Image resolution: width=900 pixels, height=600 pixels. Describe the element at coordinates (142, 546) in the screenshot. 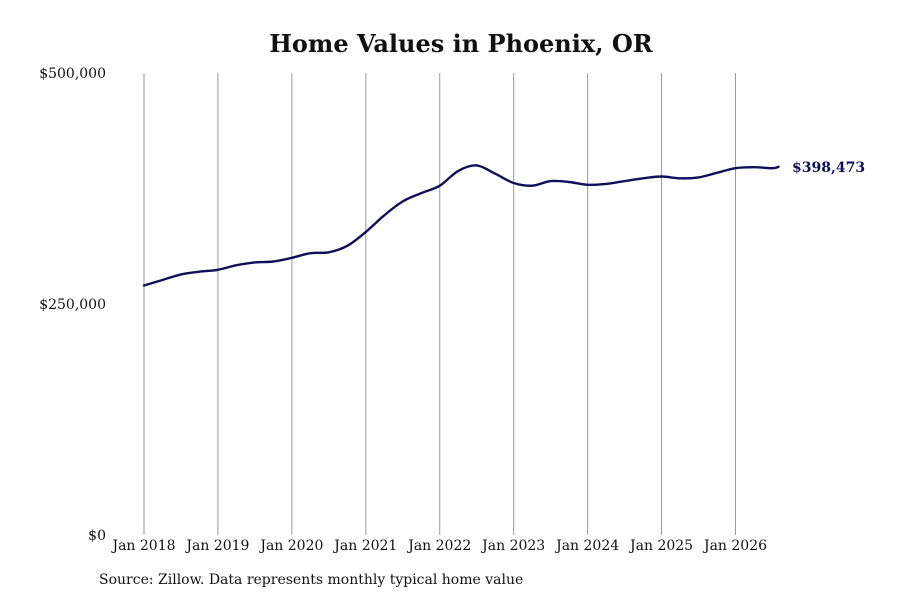

I see `x-tick-label: Jan 2018` at that location.